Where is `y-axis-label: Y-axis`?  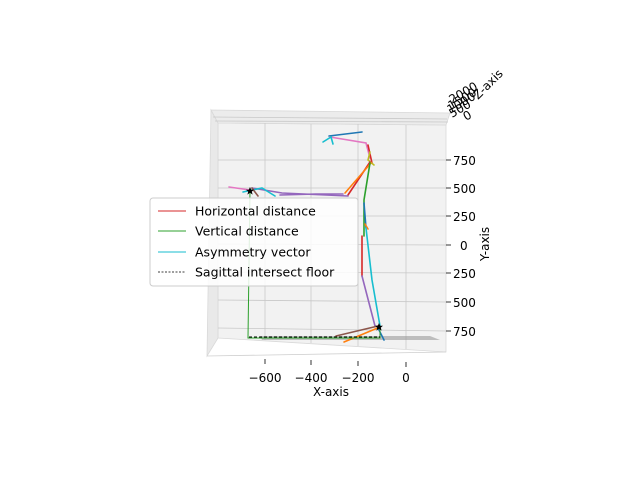
y-axis-label: Y-axis is located at coordinates (485, 244).